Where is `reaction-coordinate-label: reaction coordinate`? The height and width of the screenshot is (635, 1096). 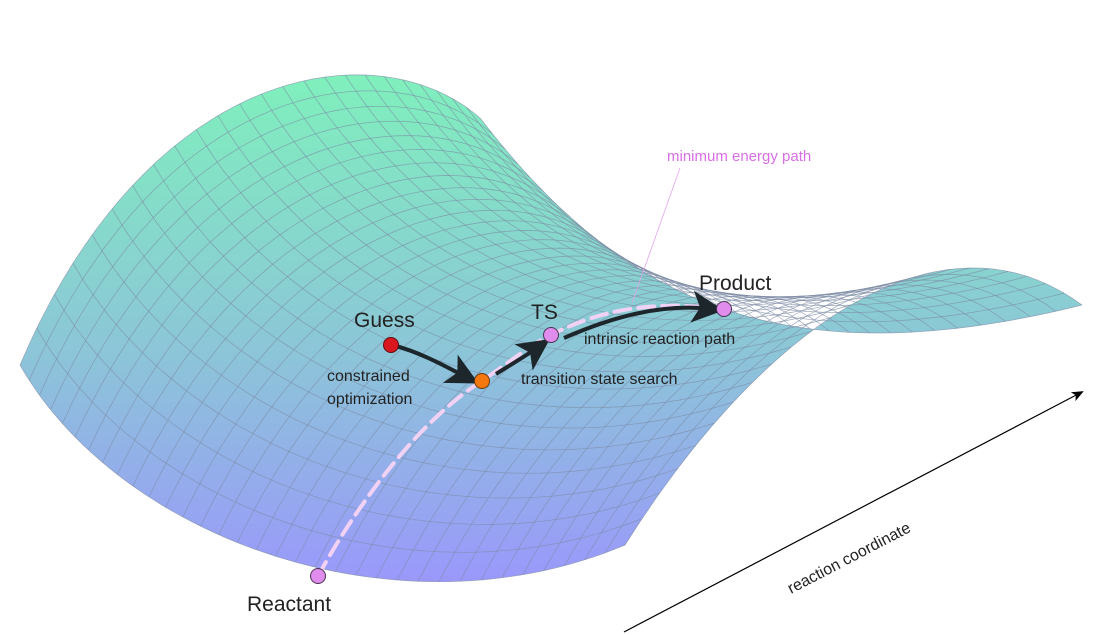 reaction-coordinate-label: reaction coordinate is located at coordinates (849, 559).